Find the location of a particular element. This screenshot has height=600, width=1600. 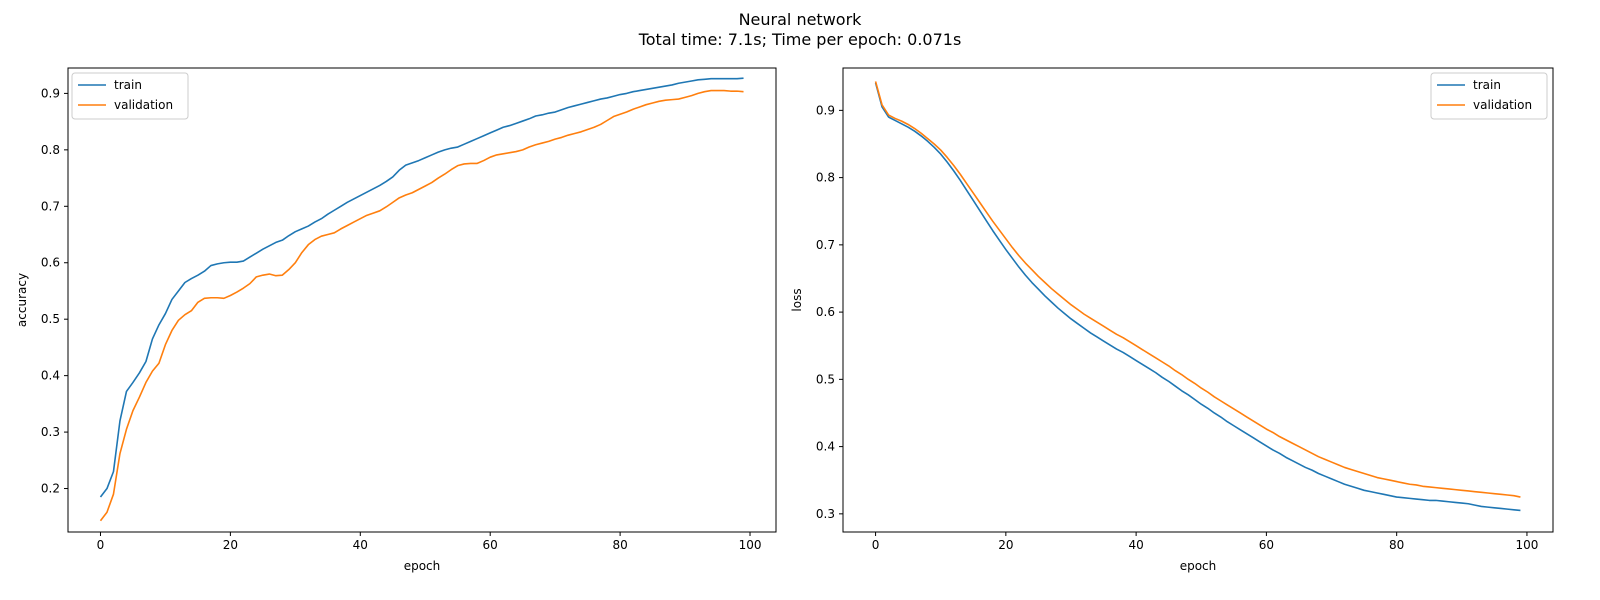

suptitle-line-1: Neural network is located at coordinates (800, 19).